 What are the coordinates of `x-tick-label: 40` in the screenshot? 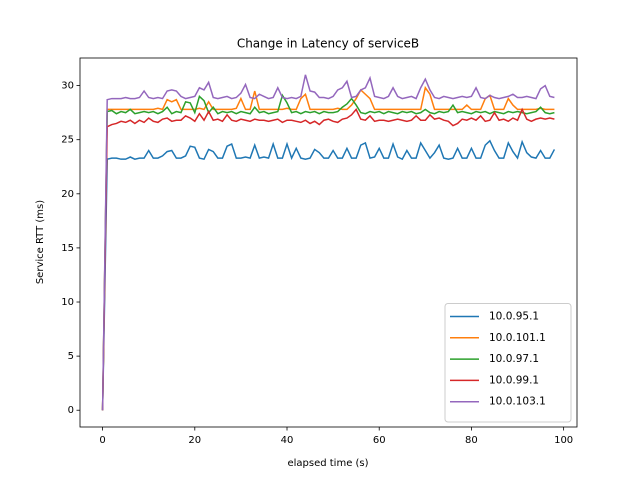 It's located at (287, 440).